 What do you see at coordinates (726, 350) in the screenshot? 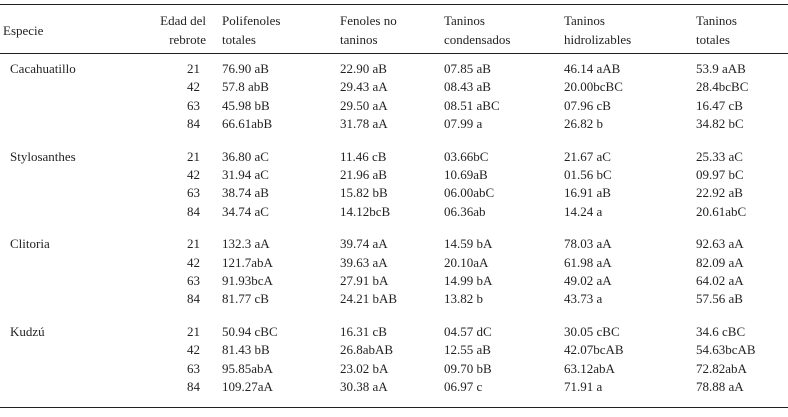
I see `cell-totales: 54.63bcAB` at bounding box center [726, 350].